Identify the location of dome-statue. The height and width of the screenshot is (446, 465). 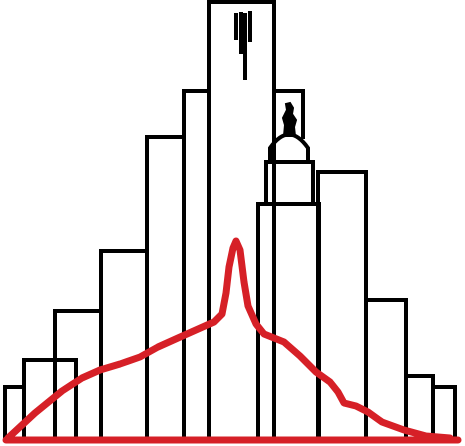
(289, 119).